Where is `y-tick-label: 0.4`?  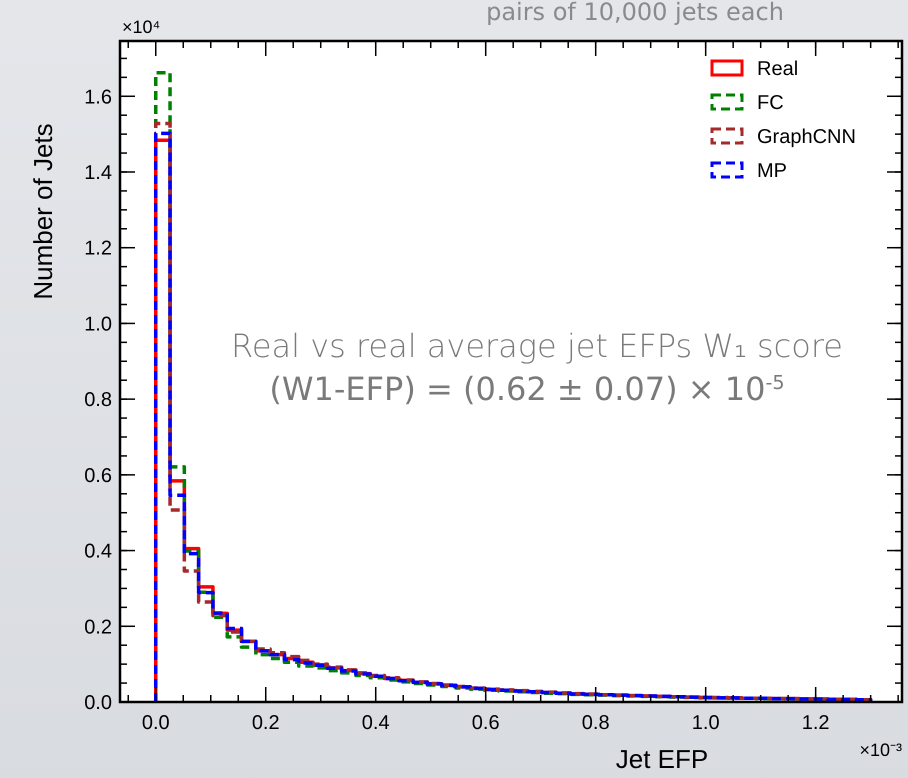
y-tick-label: 0.4 is located at coordinates (98, 551).